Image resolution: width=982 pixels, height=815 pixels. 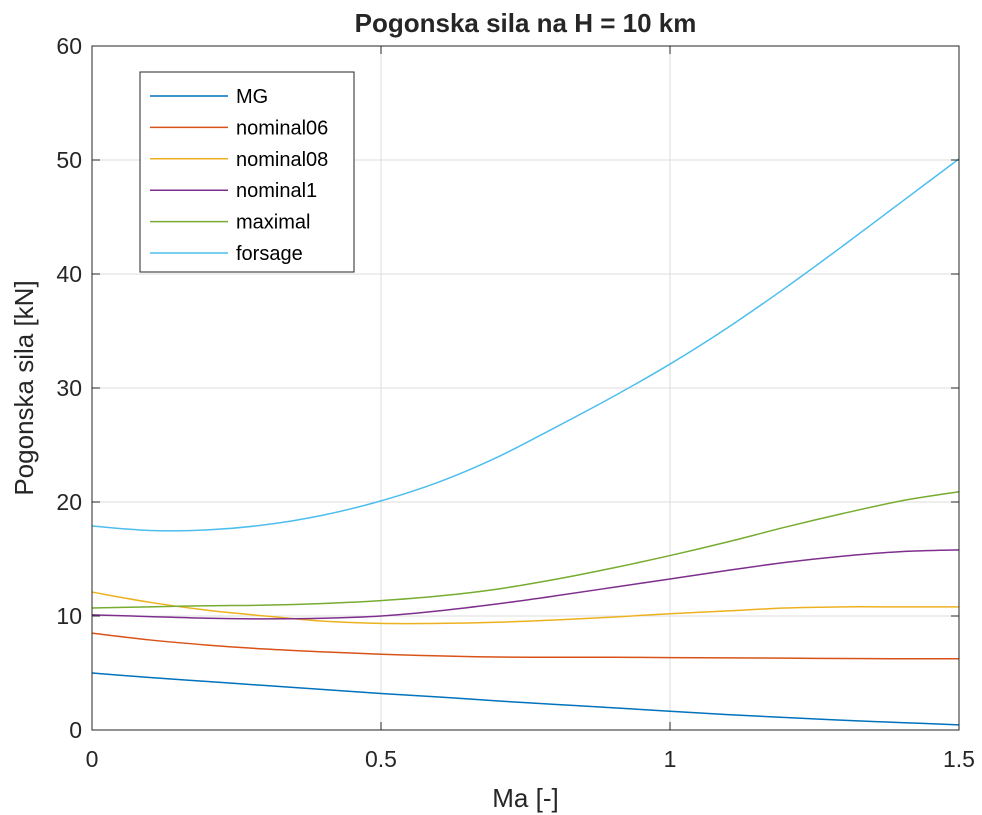 What do you see at coordinates (252, 97) in the screenshot?
I see `legend-label-MG: MG` at bounding box center [252, 97].